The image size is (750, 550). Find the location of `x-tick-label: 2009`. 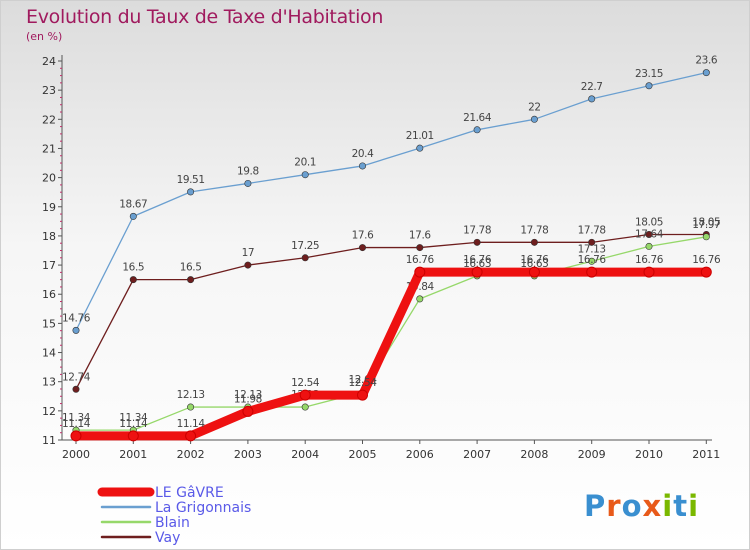

x-tick-label: 2009 is located at coordinates (592, 454).